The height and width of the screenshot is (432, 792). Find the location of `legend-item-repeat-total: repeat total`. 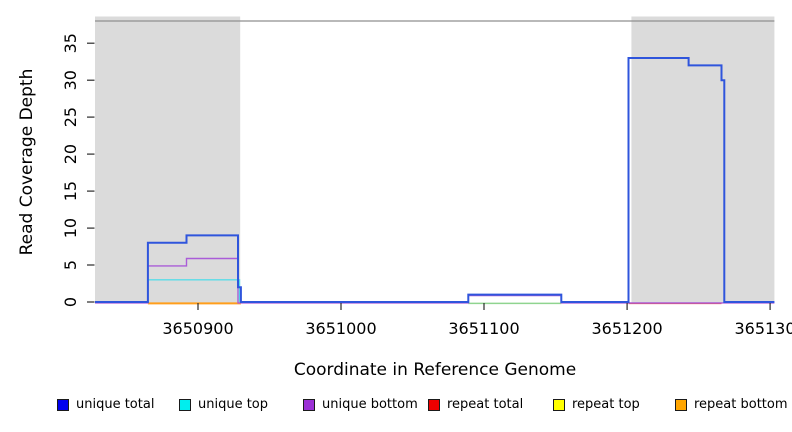

legend-item-repeat-total: repeat total is located at coordinates (475, 405).